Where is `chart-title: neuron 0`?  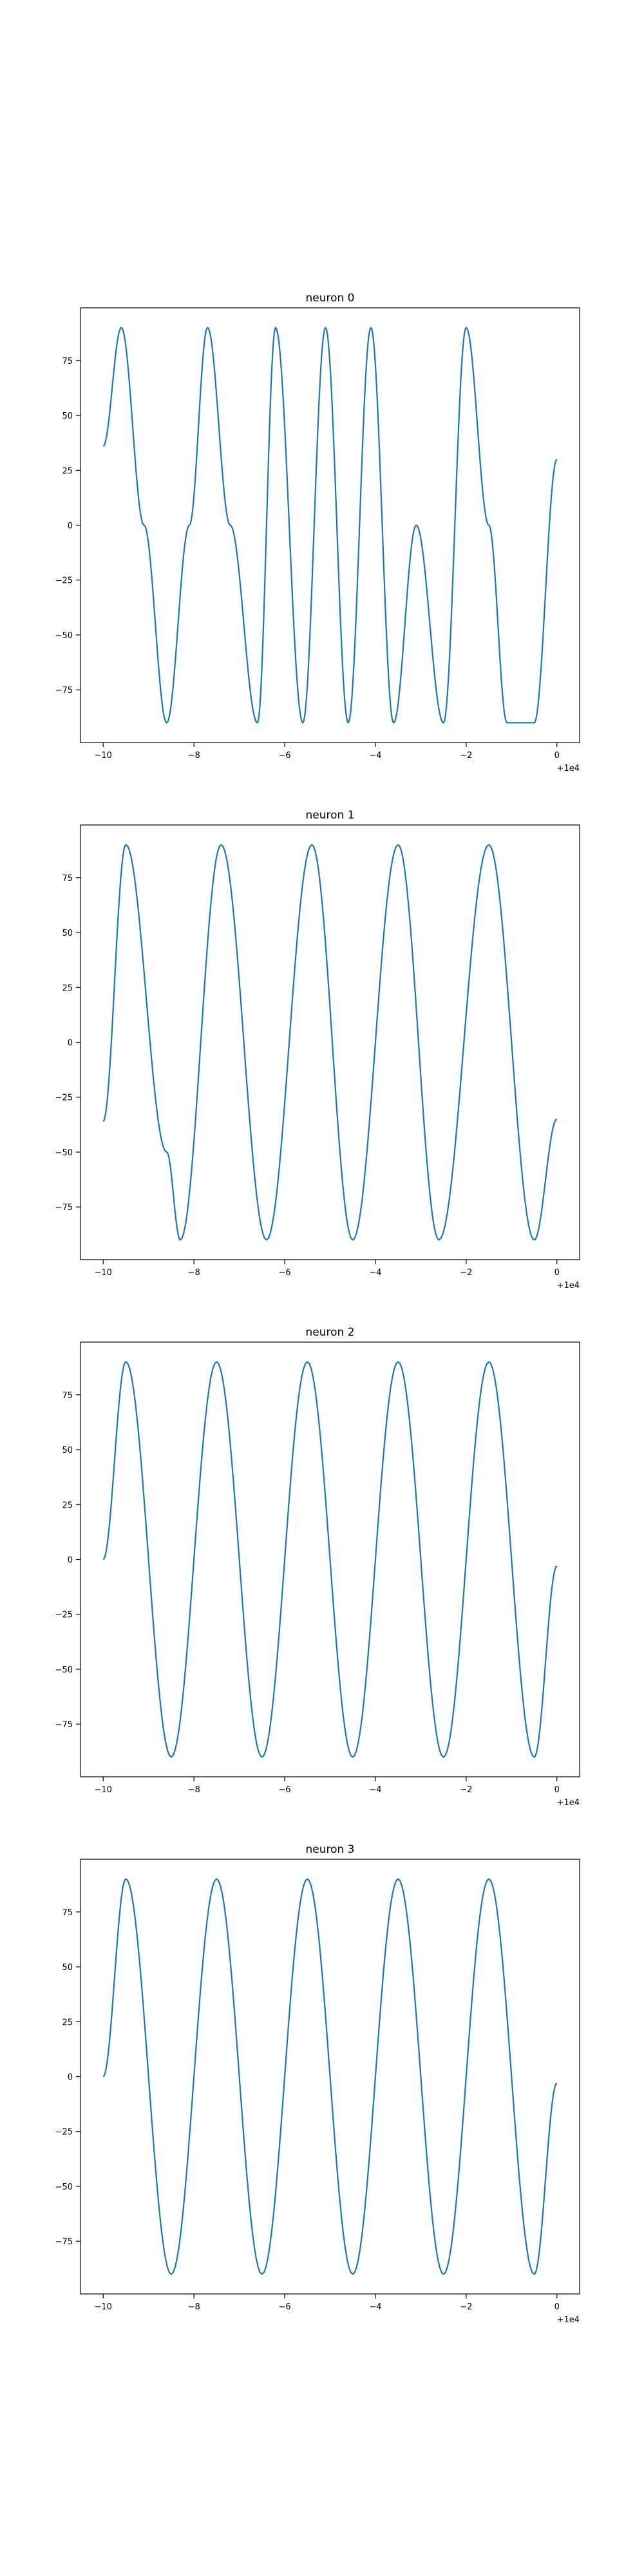 chart-title: neuron 0 is located at coordinates (329, 298).